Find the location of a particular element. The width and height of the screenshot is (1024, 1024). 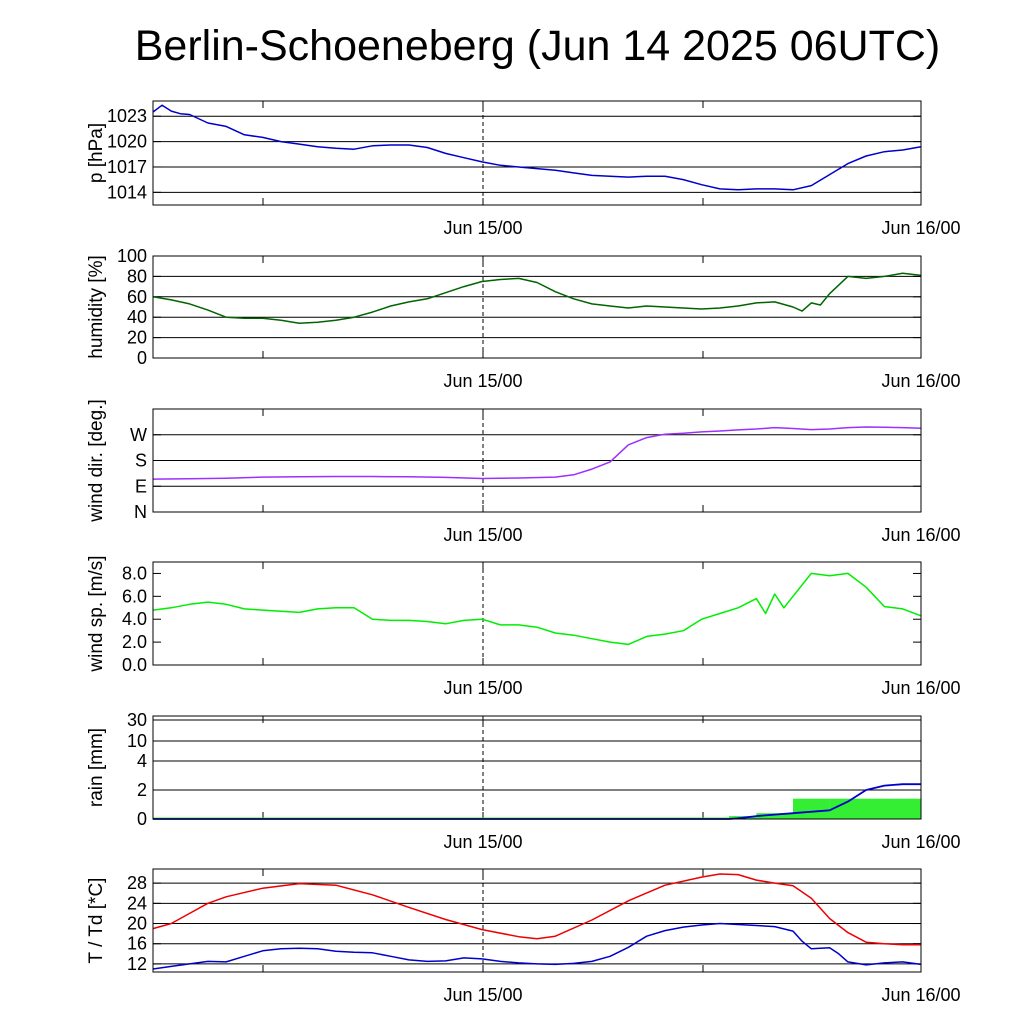

y-tick-label: 8.0 is located at coordinates (134, 573).